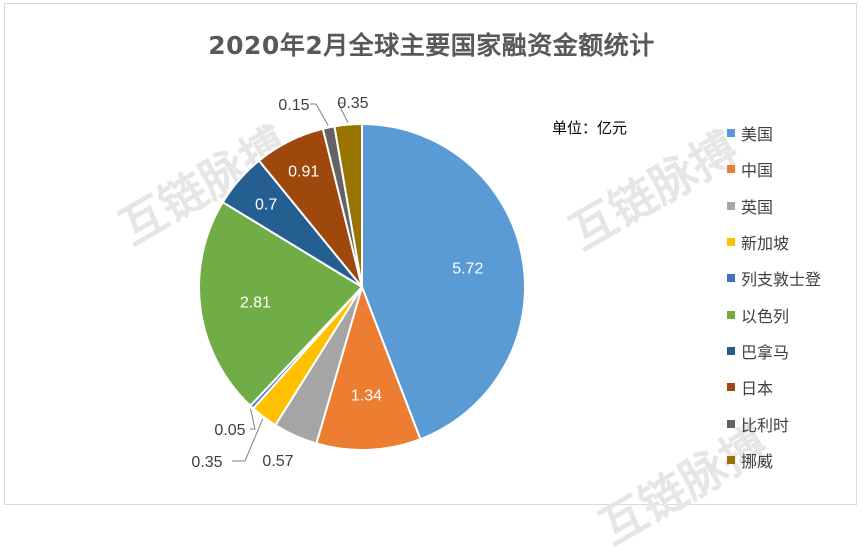  I want to click on data-label-0: 5.72, so click(467, 268).